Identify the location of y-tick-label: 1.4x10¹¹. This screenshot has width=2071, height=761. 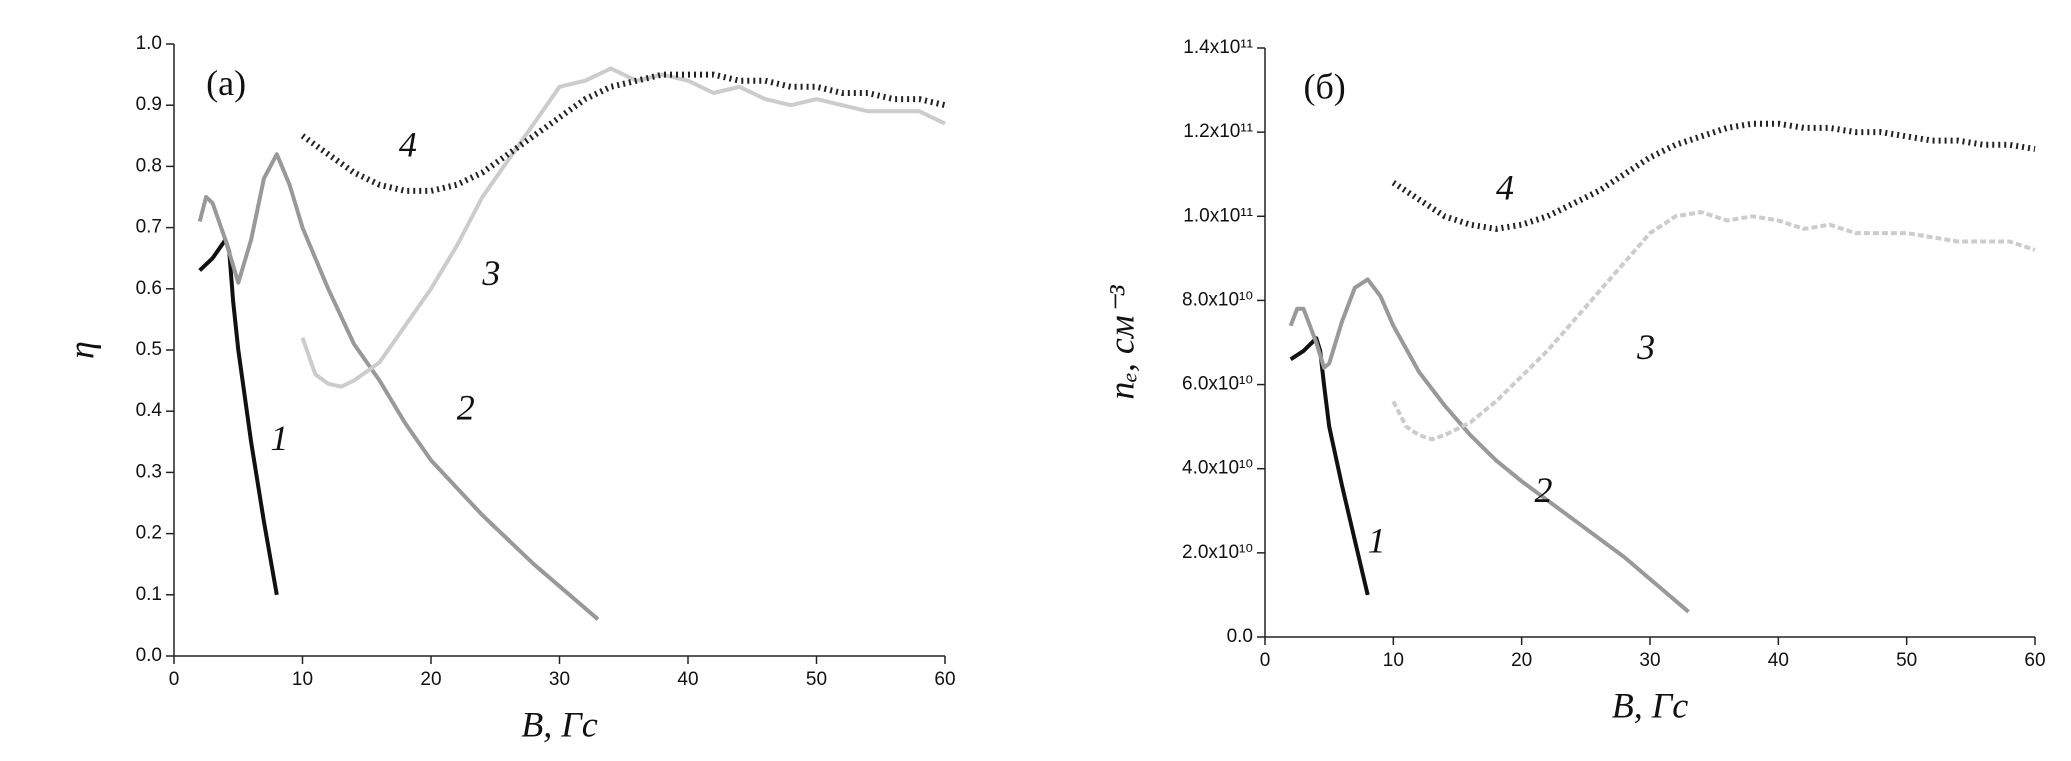
(1218, 47).